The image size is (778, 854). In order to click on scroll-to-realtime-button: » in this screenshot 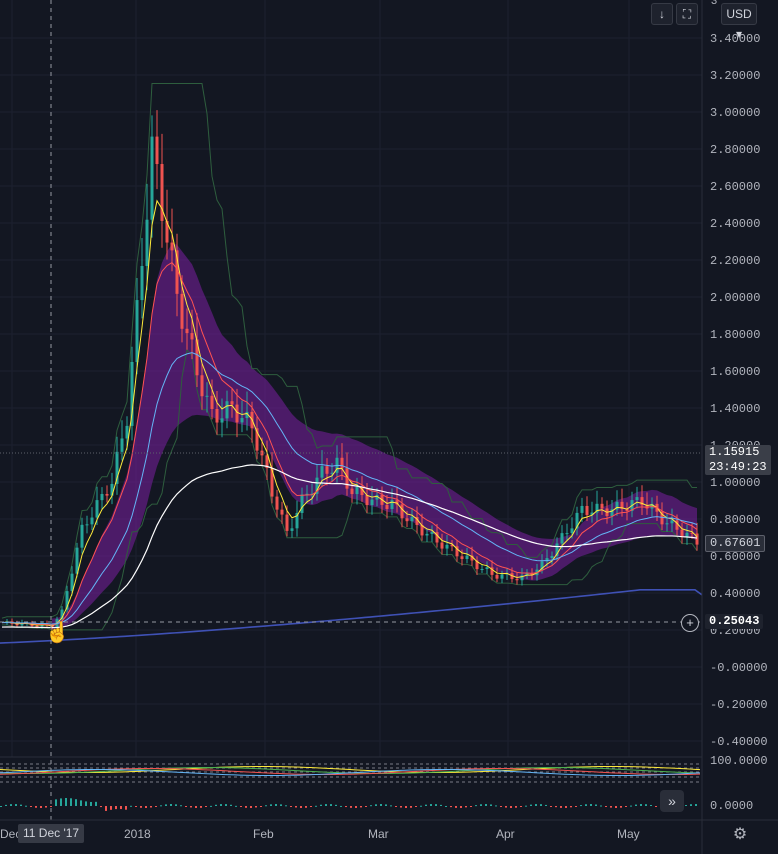, I will do `click(672, 801)`.